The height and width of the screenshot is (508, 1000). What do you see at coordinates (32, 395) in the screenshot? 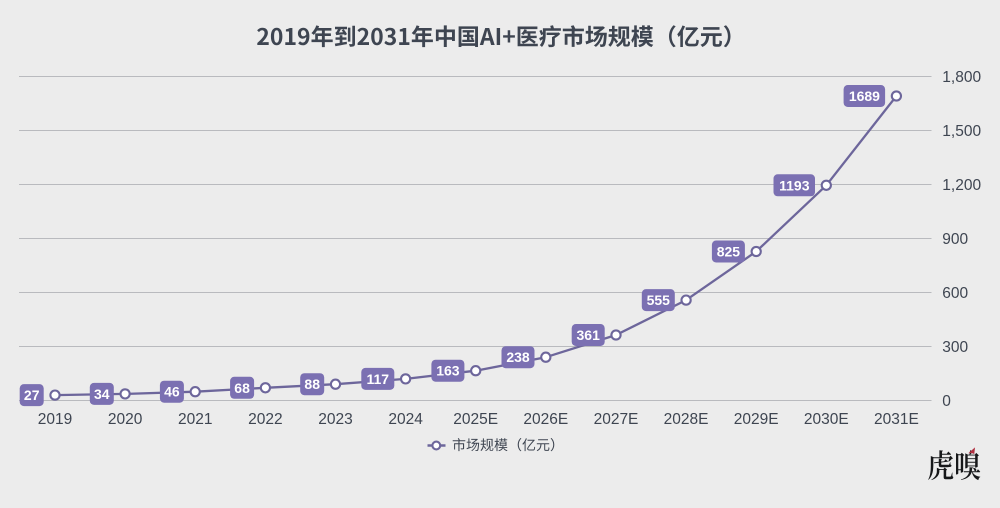
I see `svg-text: 27` at bounding box center [32, 395].